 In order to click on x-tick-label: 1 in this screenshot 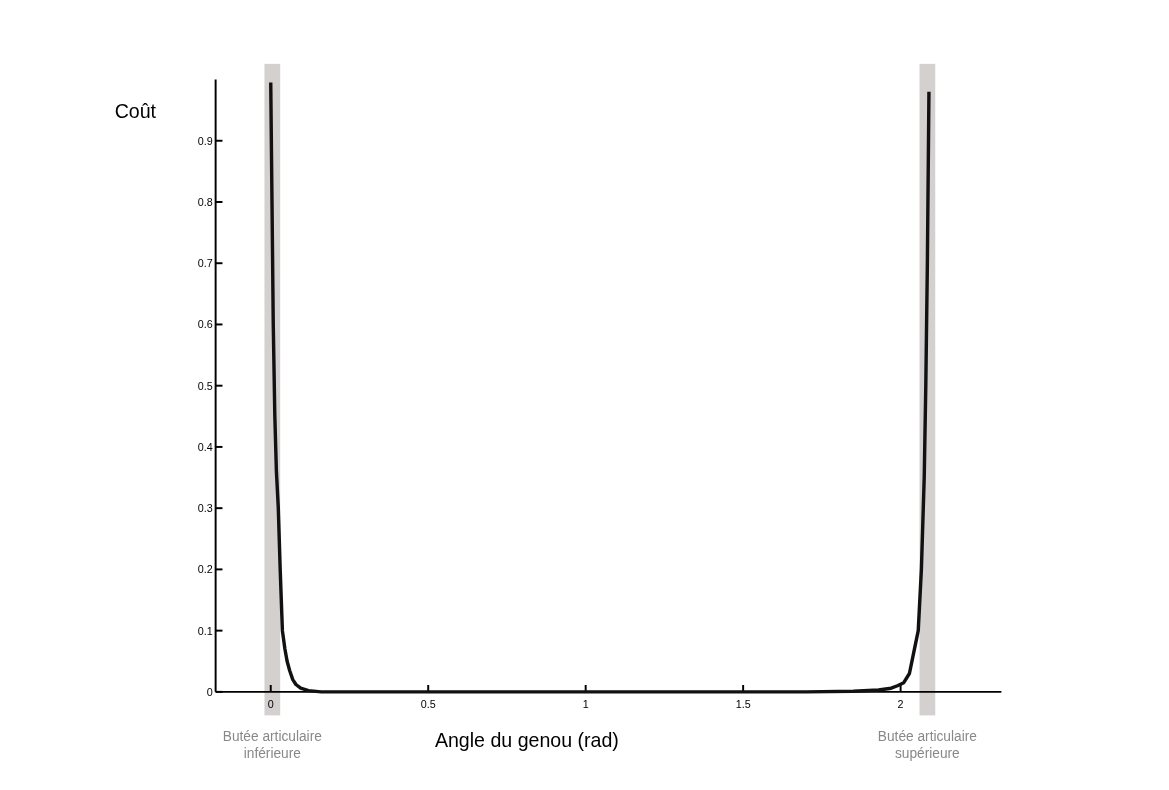, I will do `click(585, 703)`.